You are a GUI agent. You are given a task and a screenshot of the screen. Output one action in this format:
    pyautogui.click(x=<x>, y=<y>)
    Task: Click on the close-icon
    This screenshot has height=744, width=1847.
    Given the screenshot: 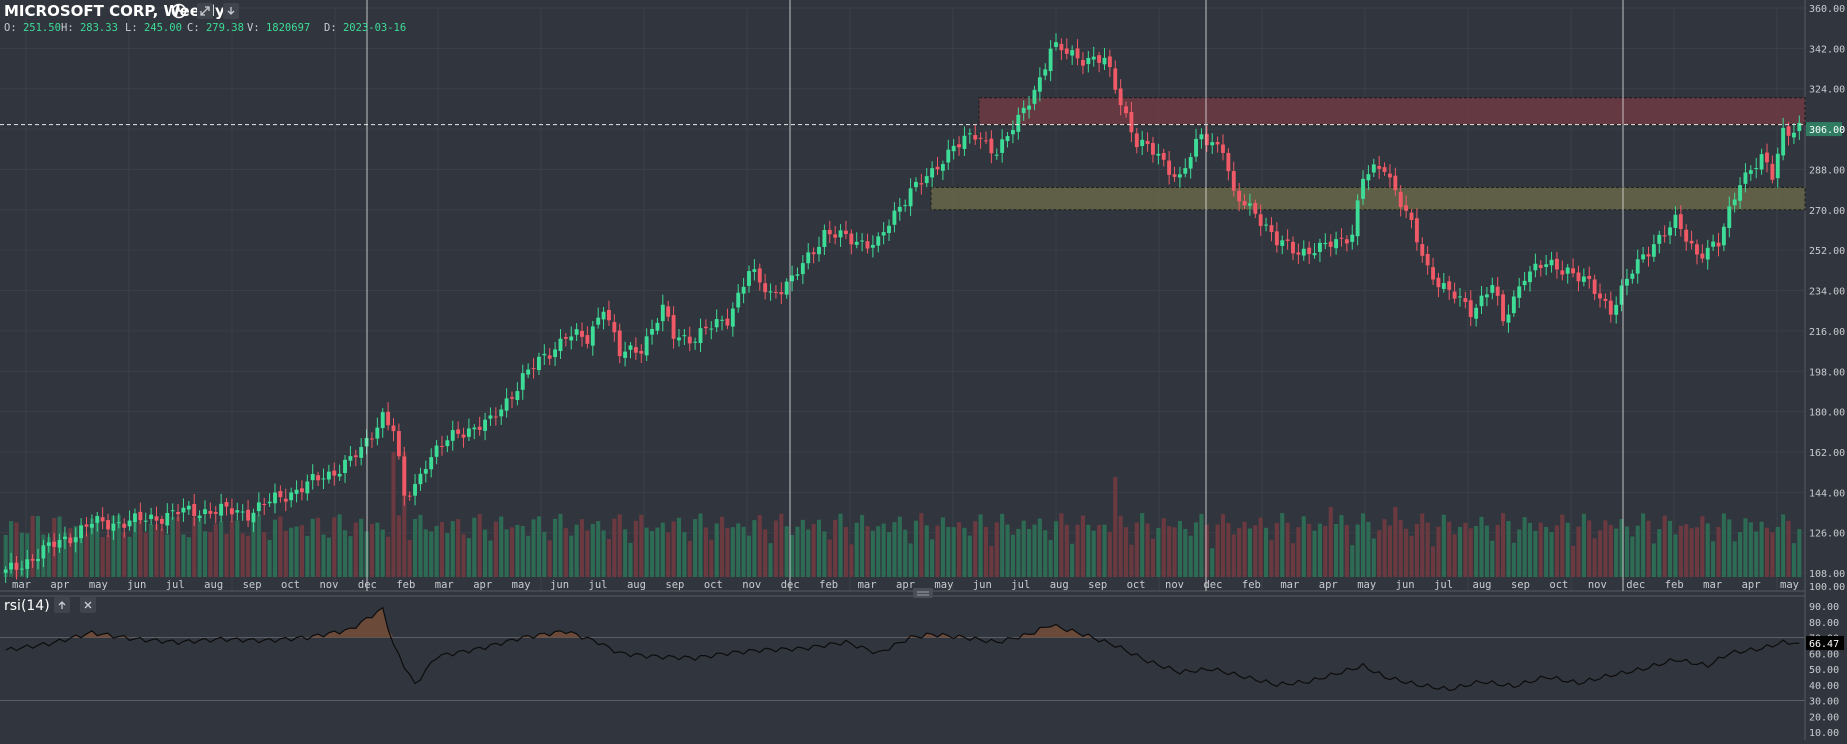 What is the action you would take?
    pyautogui.click(x=88, y=605)
    